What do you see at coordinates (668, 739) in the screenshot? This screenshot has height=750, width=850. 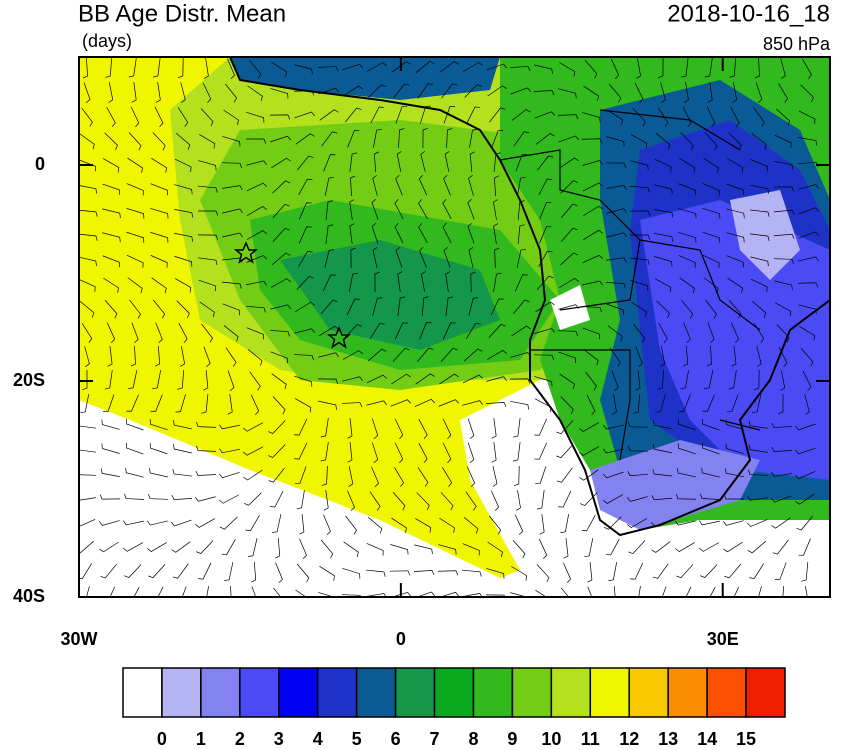 I see `colorbar-label: 13` at bounding box center [668, 739].